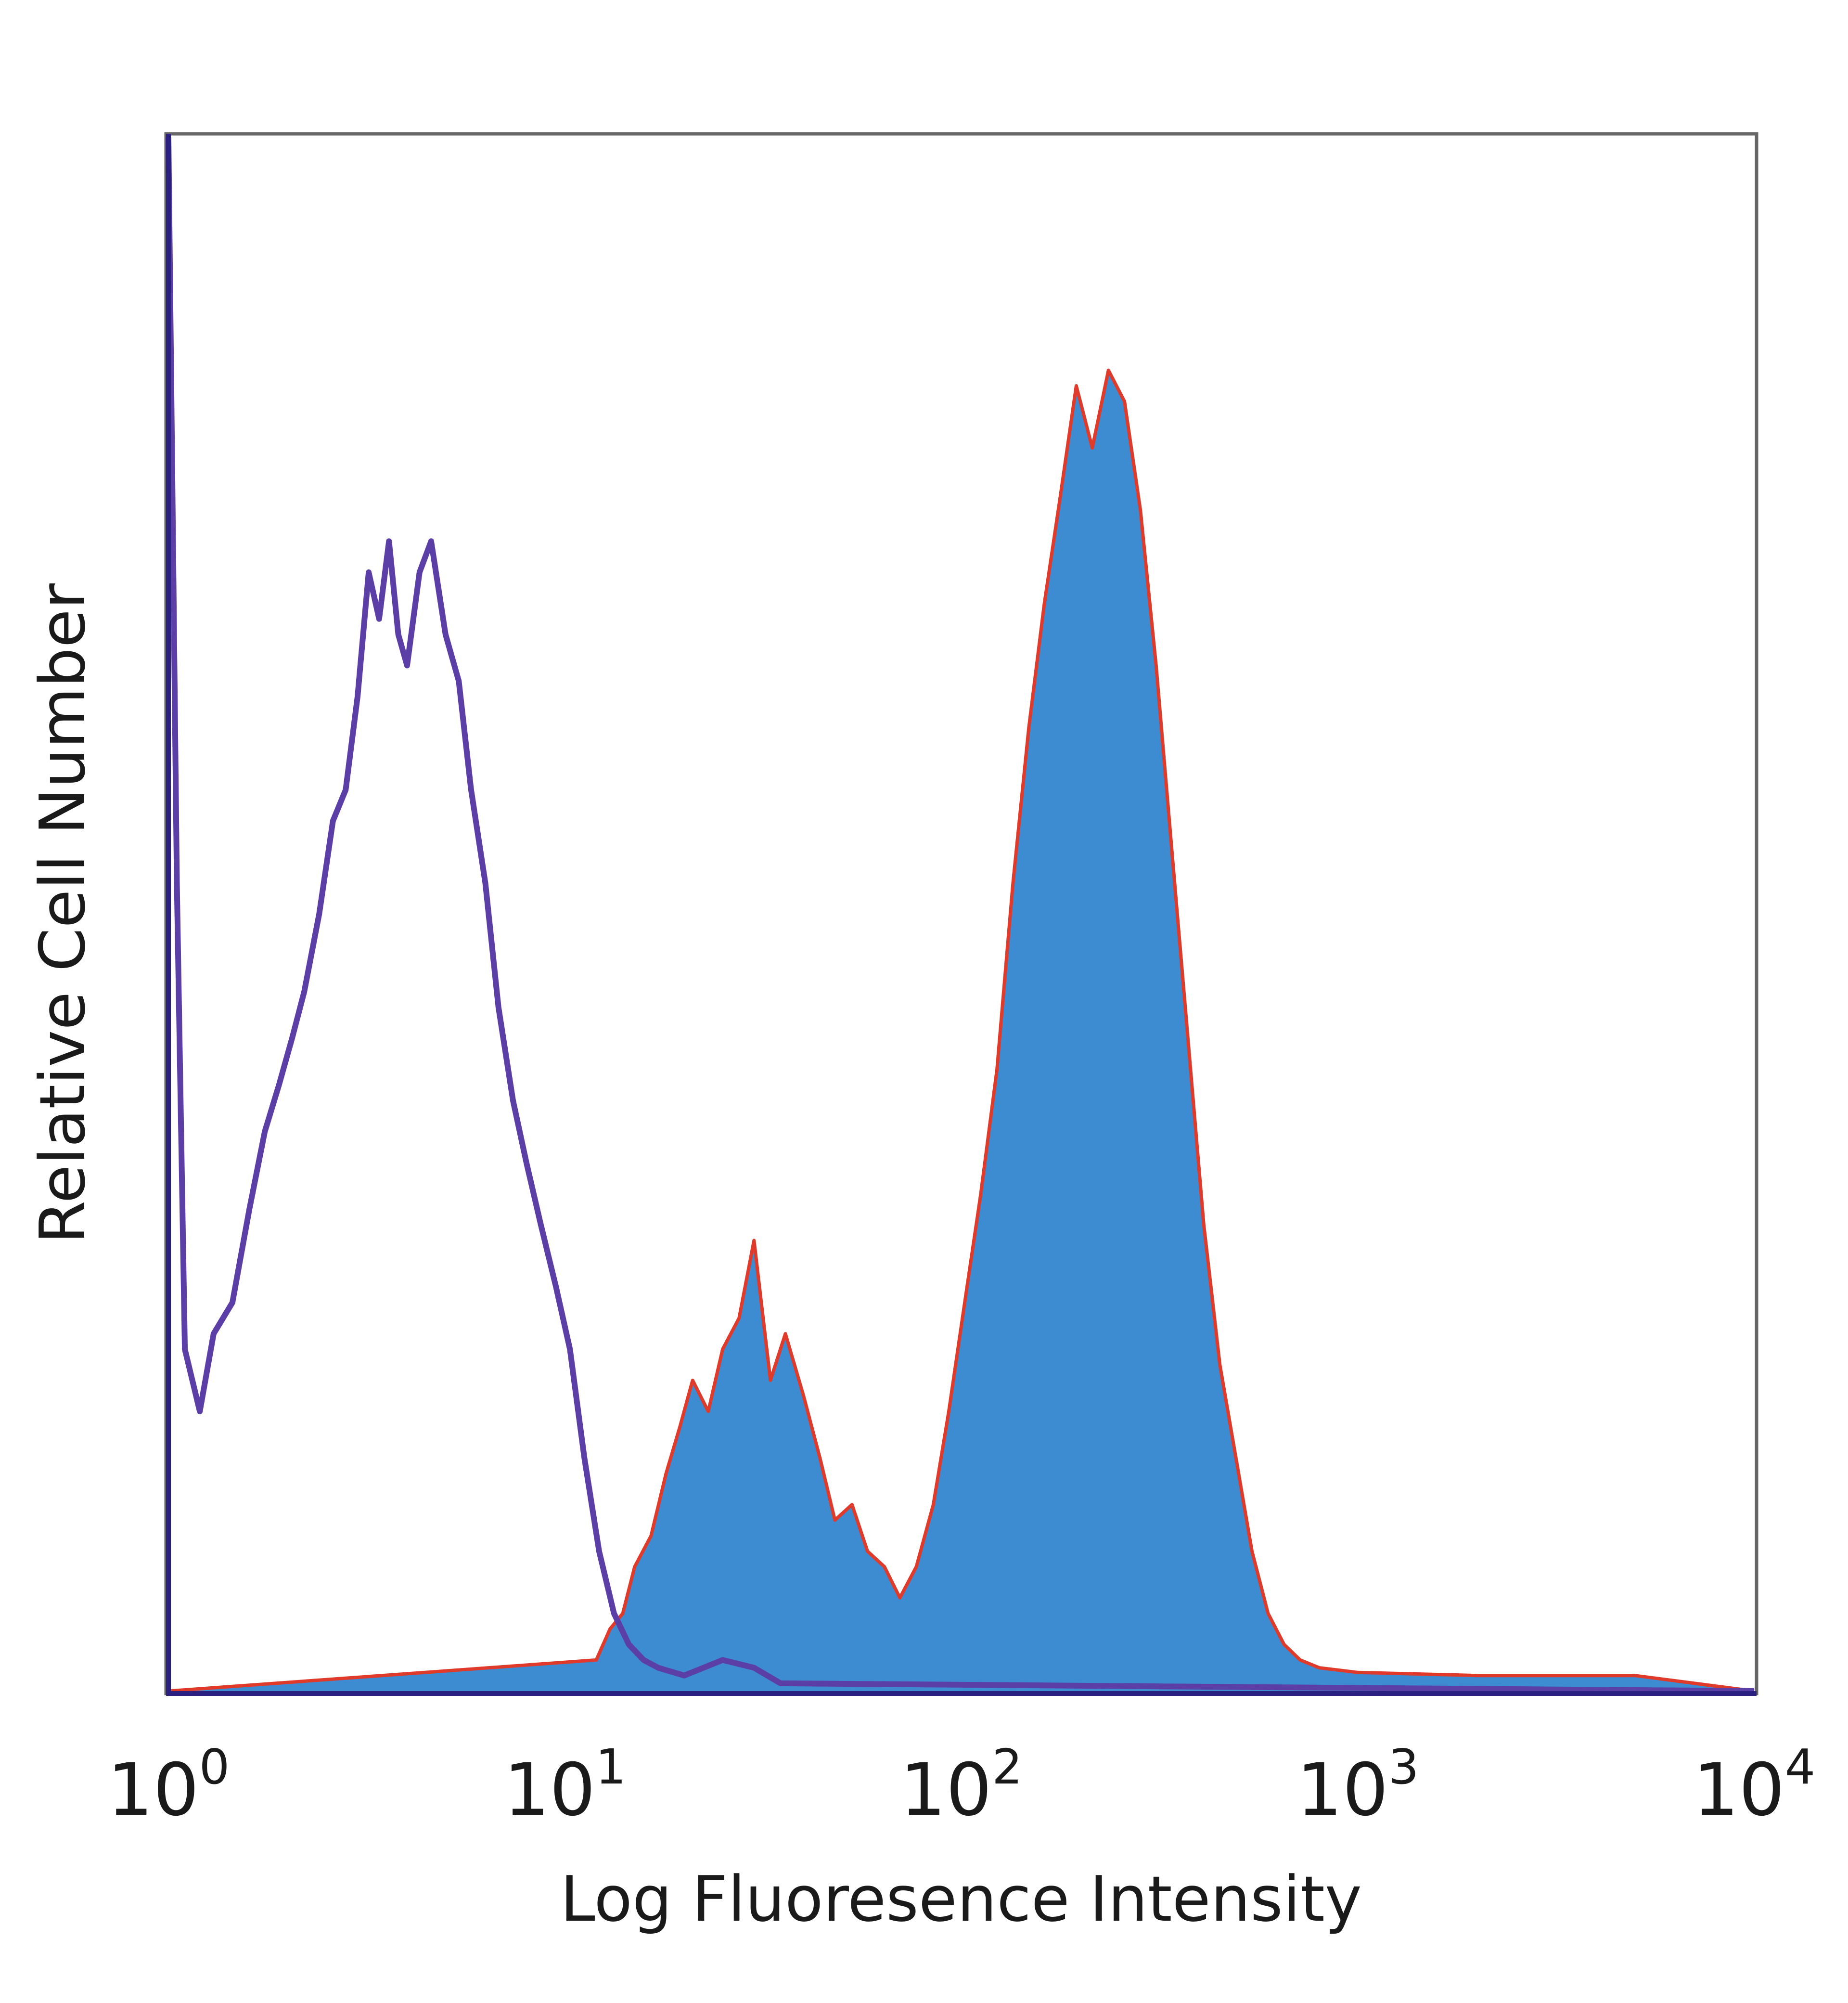  Describe the element at coordinates (1007, 1767) in the screenshot. I see `x-tick-exp-2: 2` at that location.